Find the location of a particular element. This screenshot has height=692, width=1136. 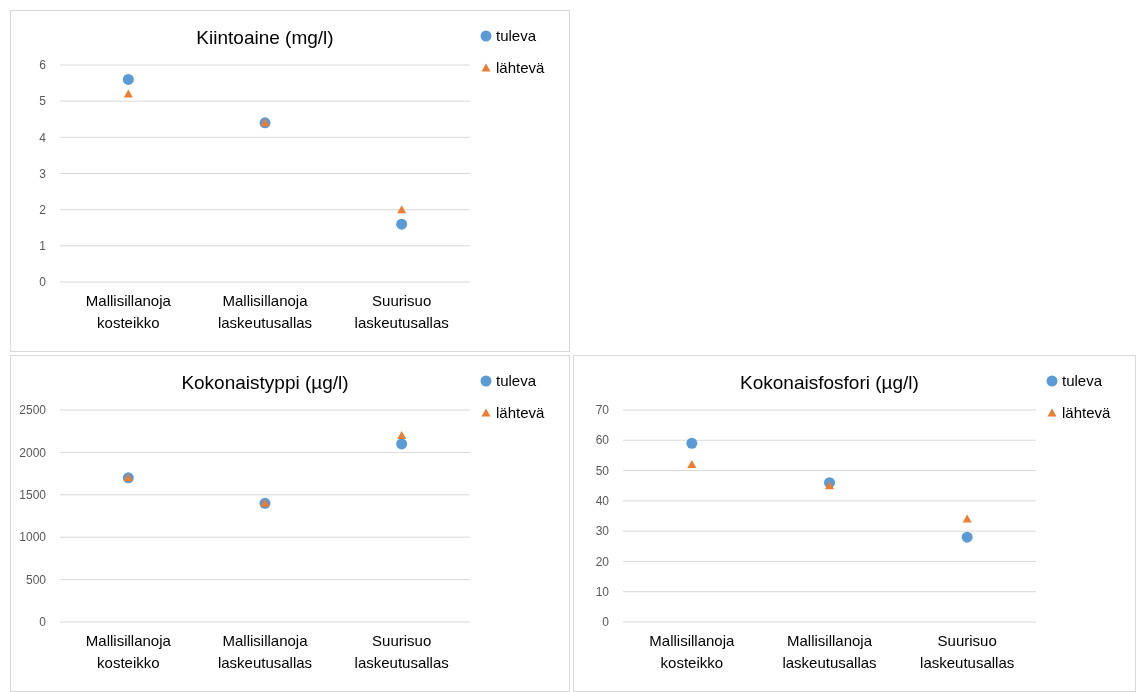

y-tick-label: 500 is located at coordinates (36, 579).